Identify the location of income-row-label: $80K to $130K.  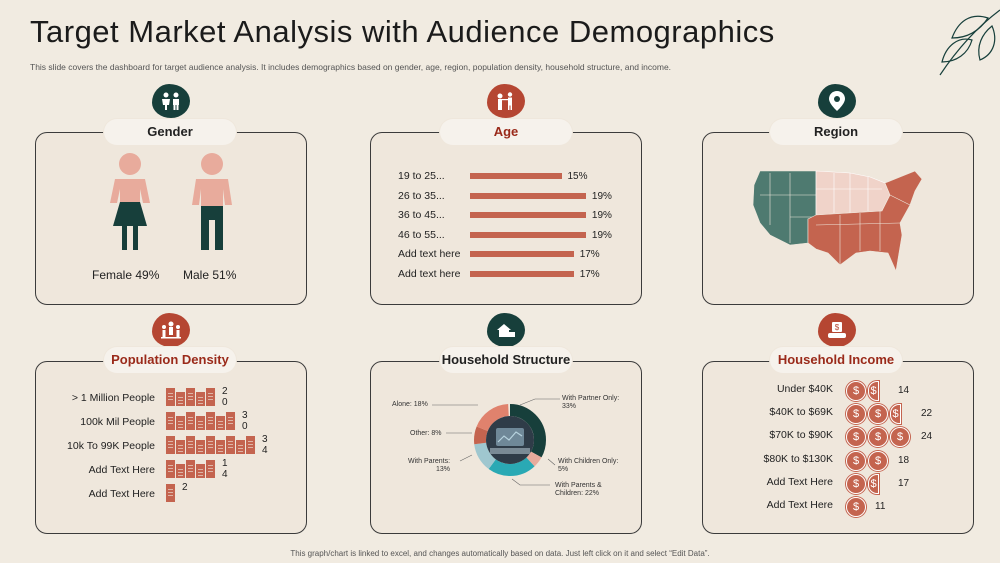
(798, 458).